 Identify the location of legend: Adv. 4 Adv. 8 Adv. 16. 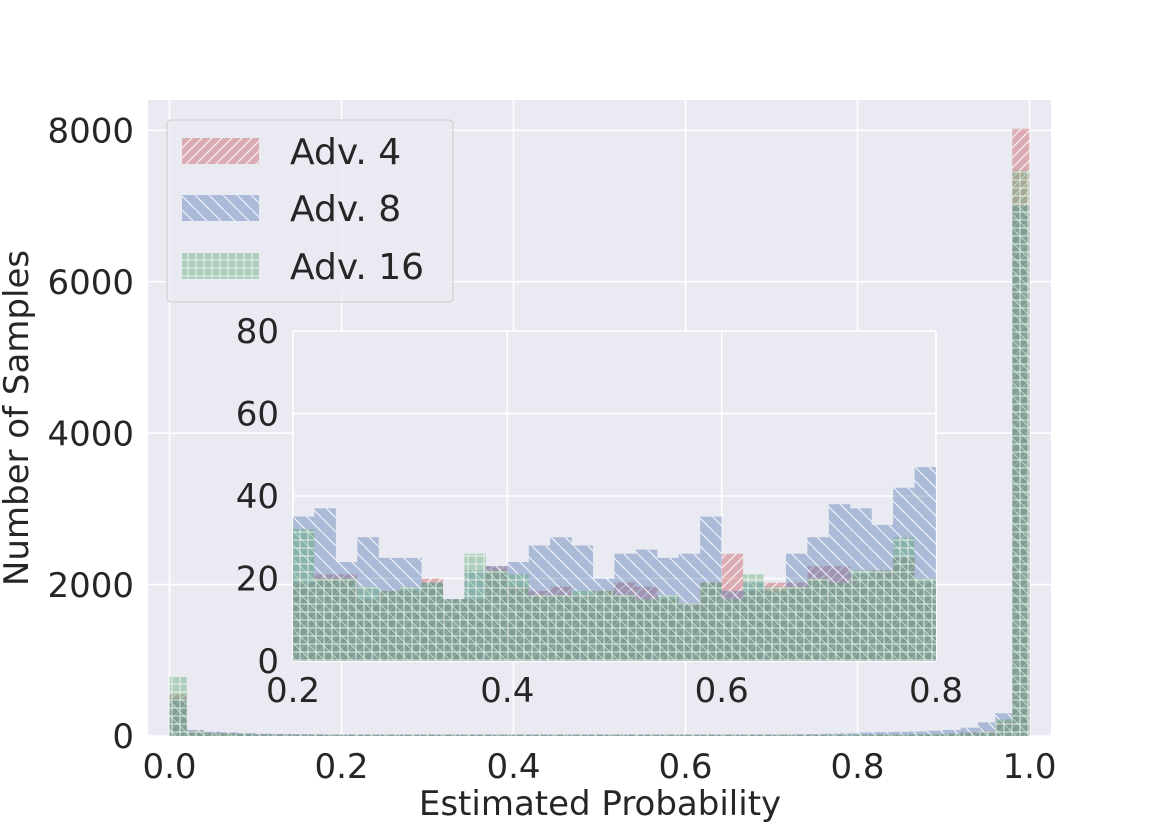
(310, 211).